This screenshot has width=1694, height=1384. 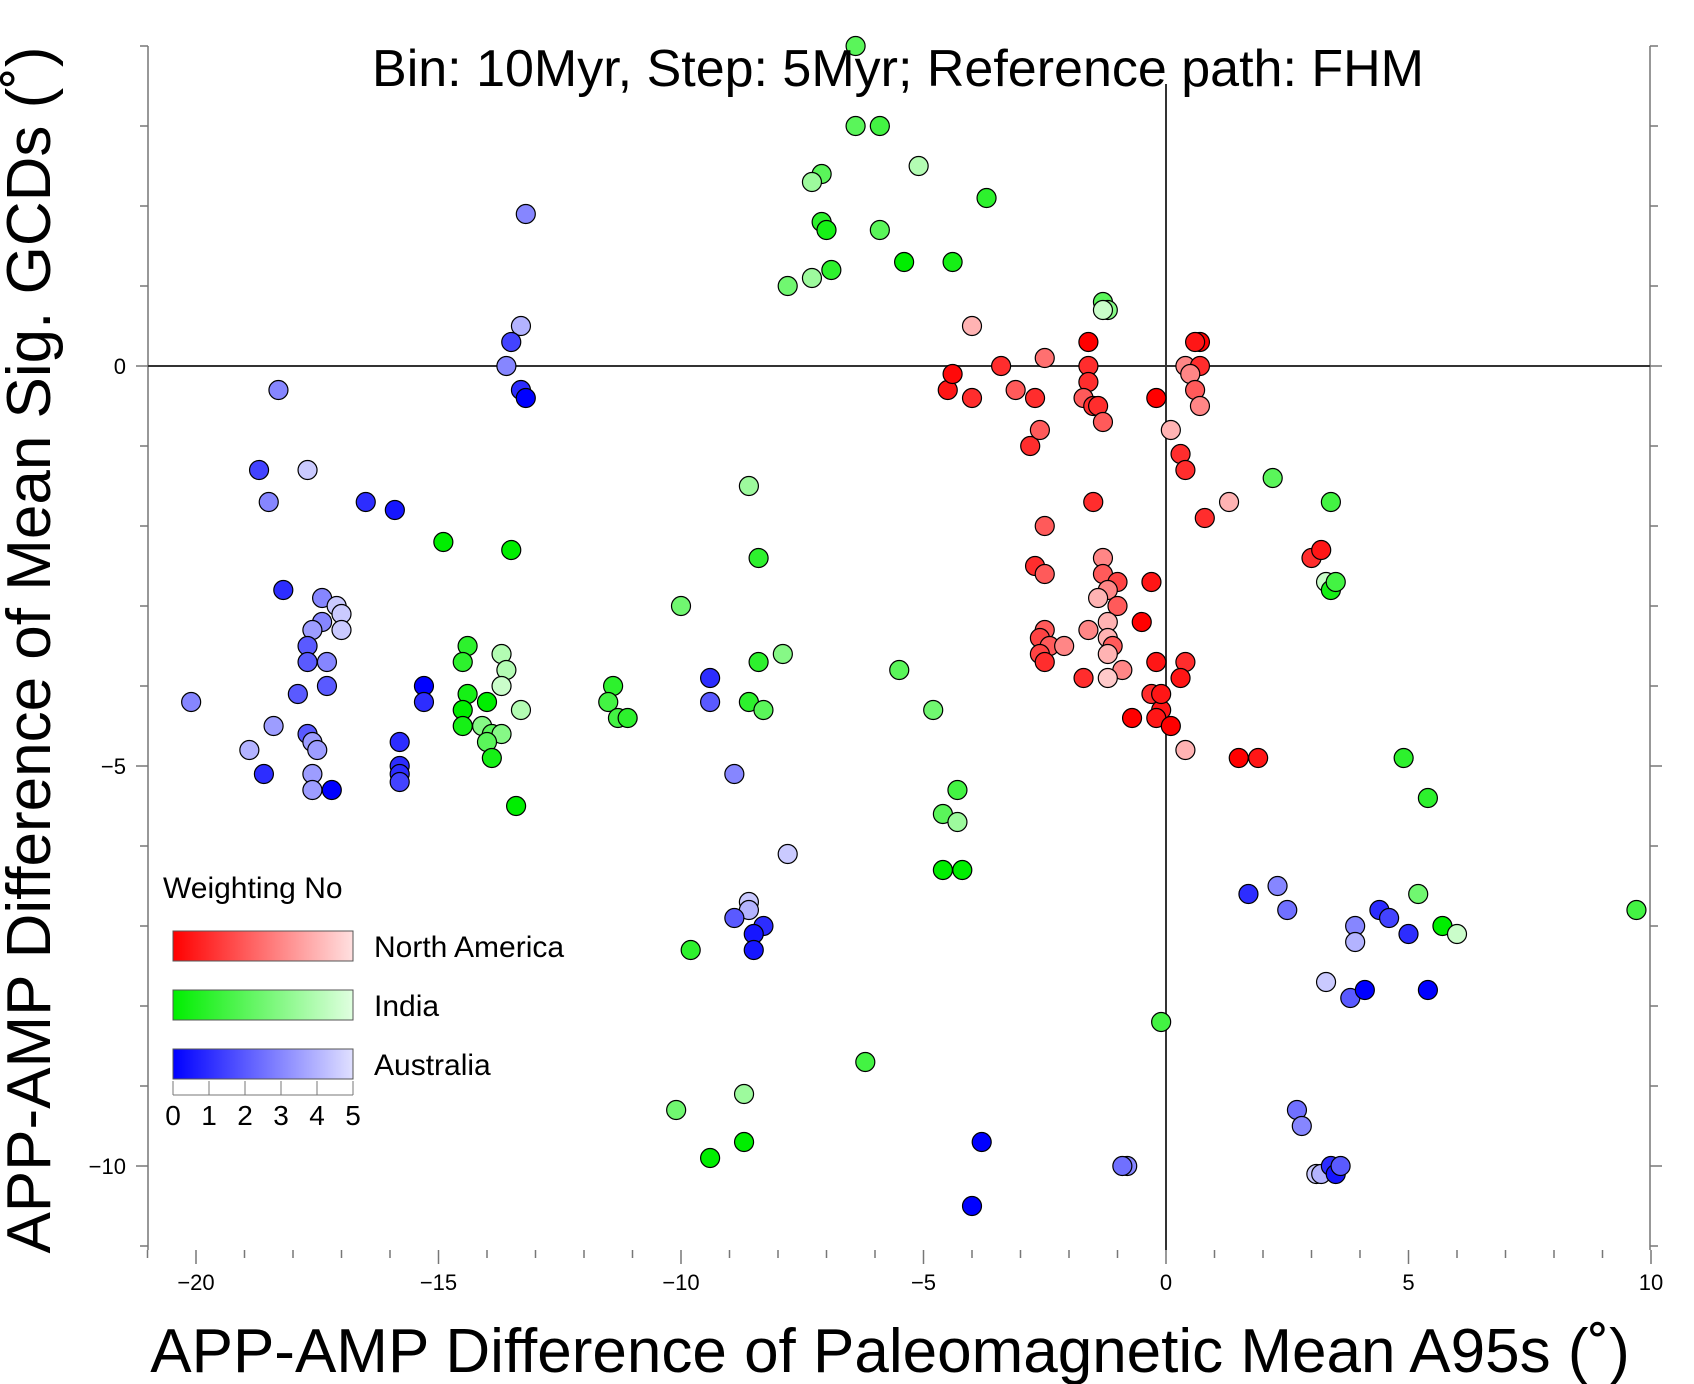 I want to click on x-tick-labels: −20 −15 −10 −5 0 5 10, so click(x=920, y=1282).